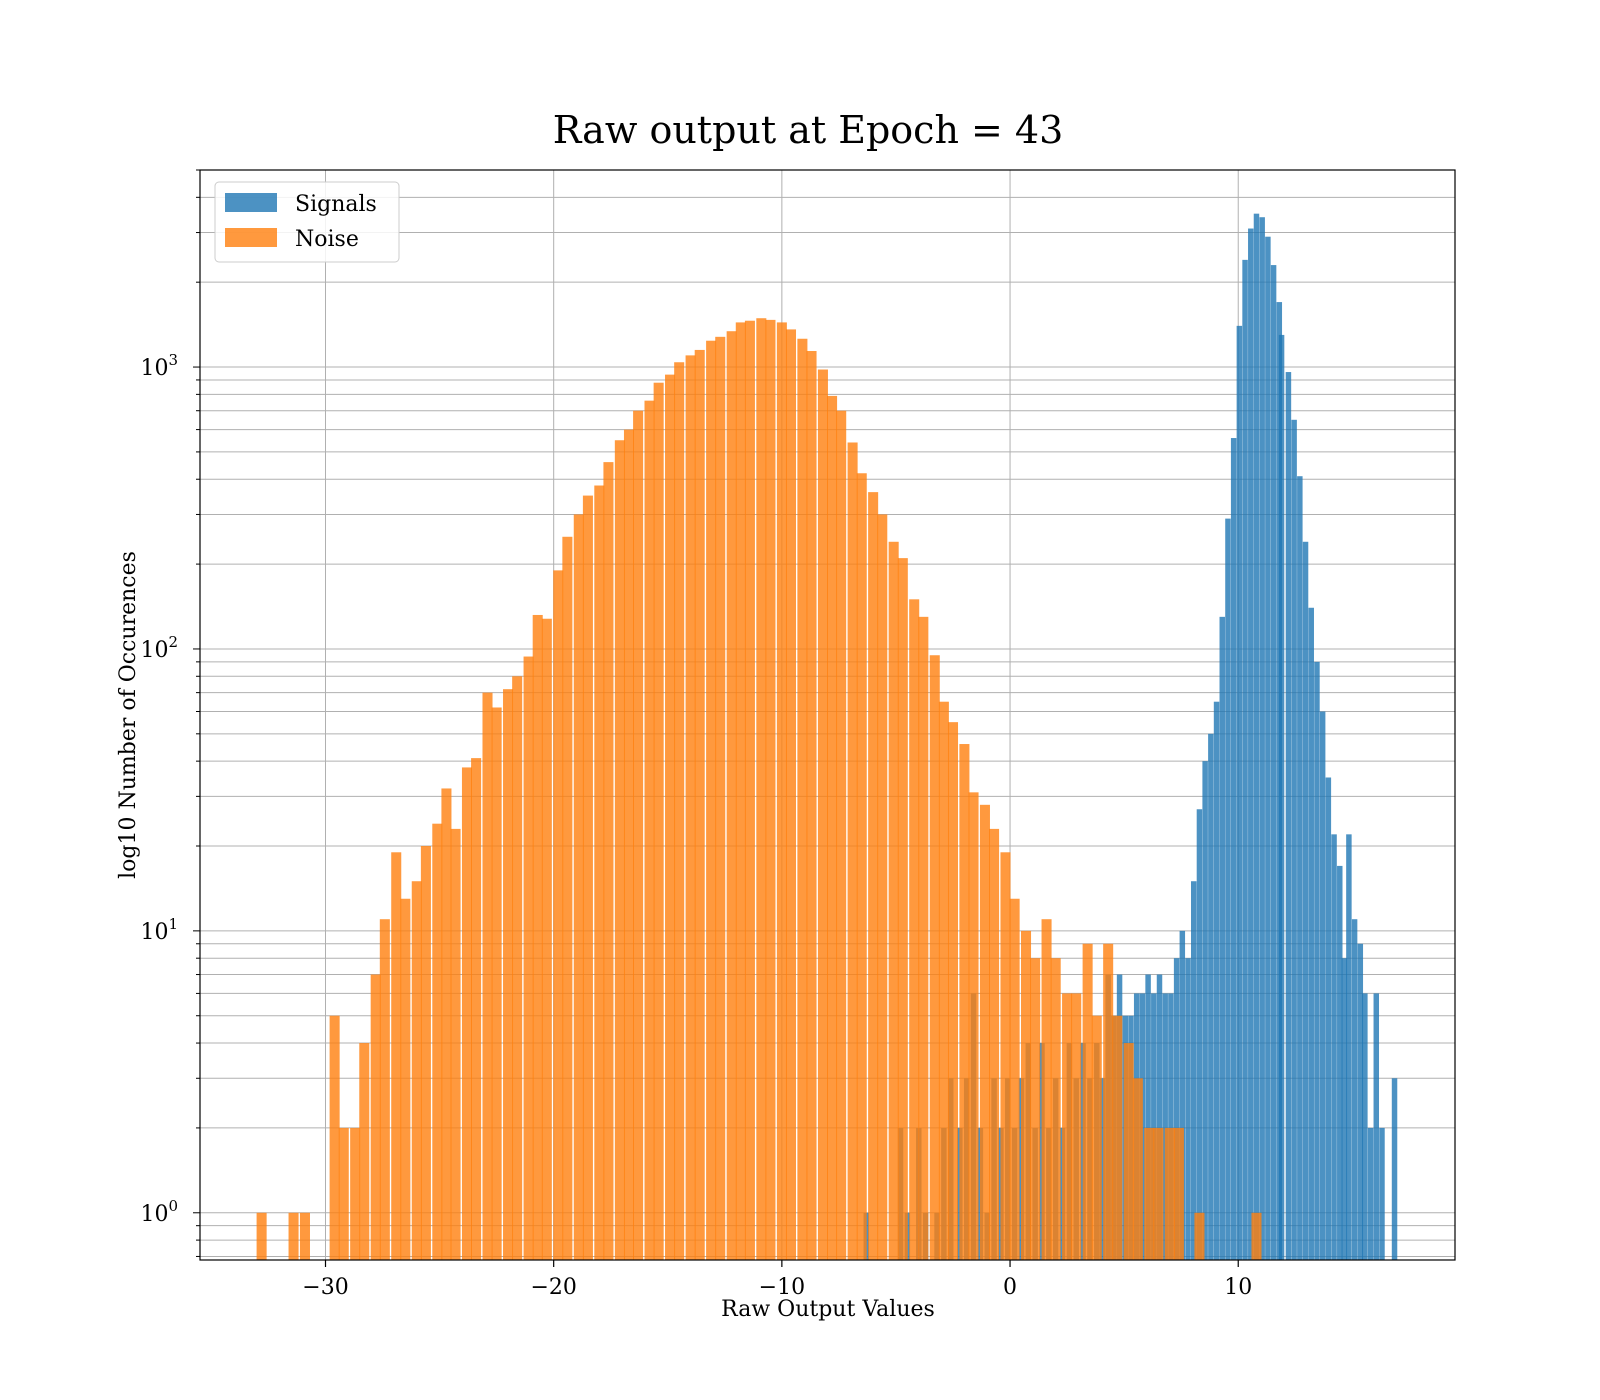 The height and width of the screenshot is (1400, 1600). I want to click on y-tick-label: 10², so click(159, 648).